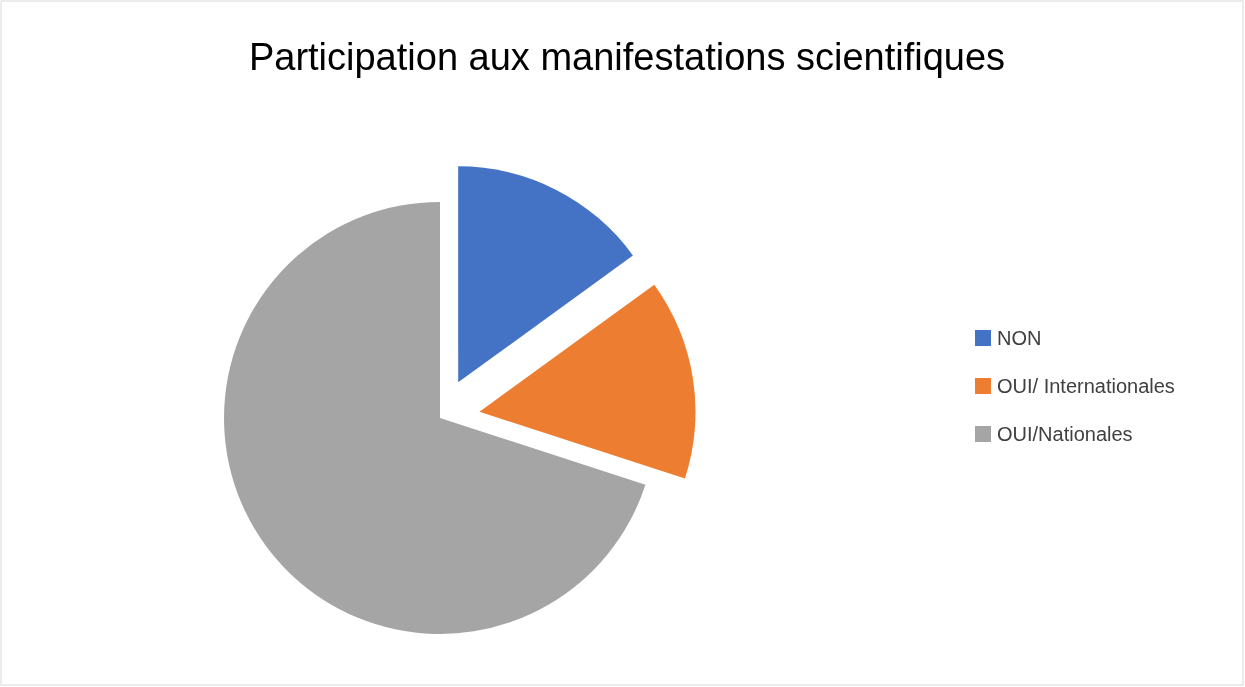 Image resolution: width=1245 pixels, height=687 pixels. Describe the element at coordinates (627, 57) in the screenshot. I see `chart-title: Participation aux manifestations scientifiques` at that location.